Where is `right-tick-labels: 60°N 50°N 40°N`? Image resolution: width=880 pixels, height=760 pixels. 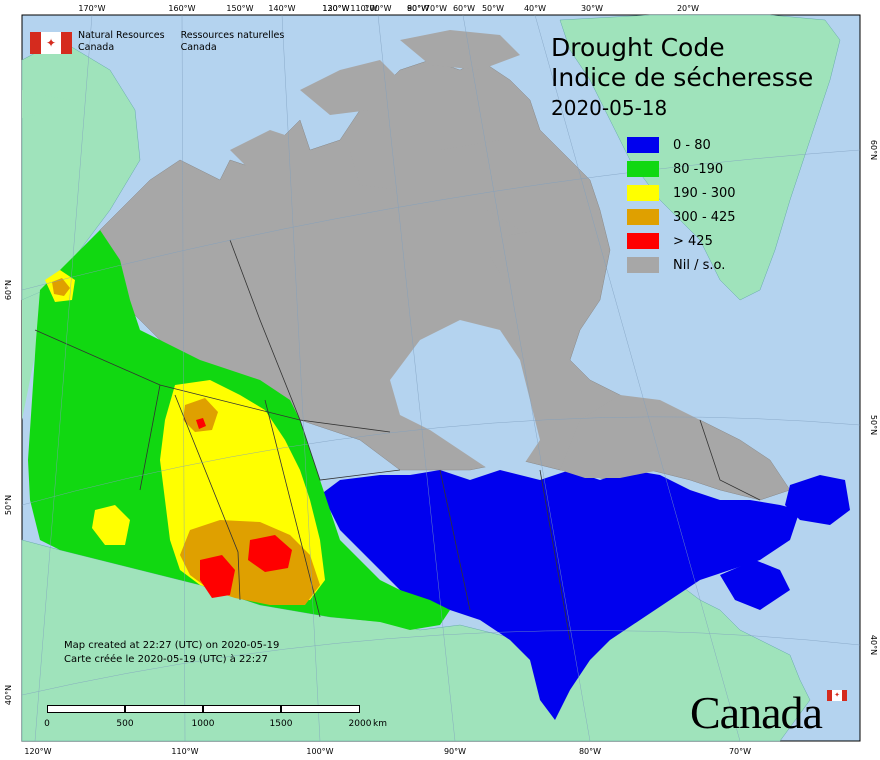 right-tick-labels: 60°N 50°N 40°N is located at coordinates (873, 397).